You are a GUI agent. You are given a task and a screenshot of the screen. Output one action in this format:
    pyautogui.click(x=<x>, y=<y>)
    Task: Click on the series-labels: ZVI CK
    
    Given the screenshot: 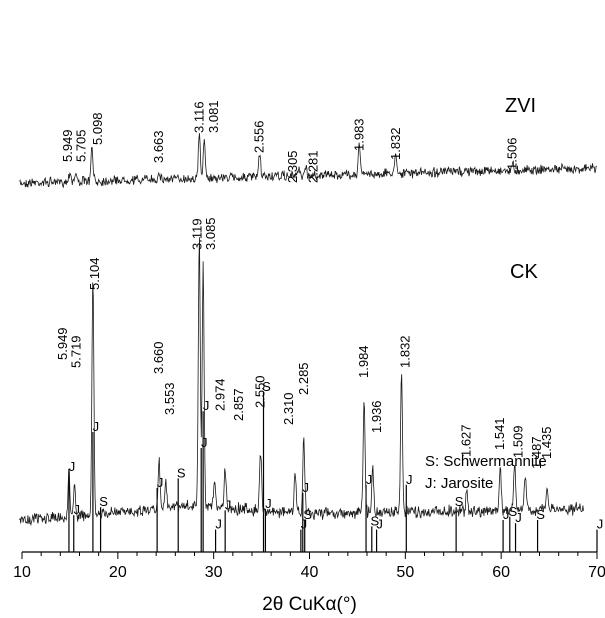 What is the action you would take?
    pyautogui.click(x=521, y=189)
    